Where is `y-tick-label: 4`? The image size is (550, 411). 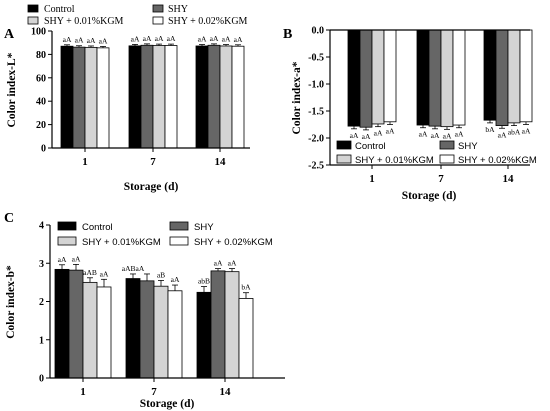 y-tick-label: 4 is located at coordinates (41, 226).